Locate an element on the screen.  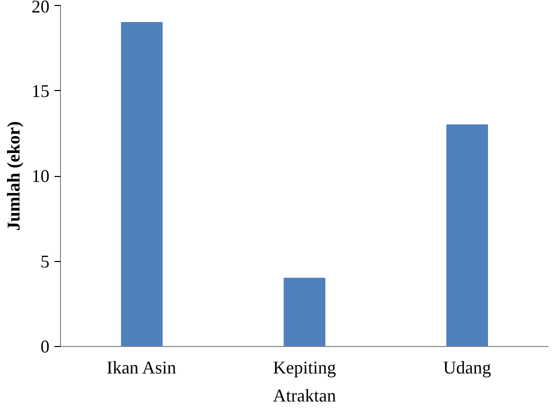
y-tick-label: 20 is located at coordinates (41, 8).